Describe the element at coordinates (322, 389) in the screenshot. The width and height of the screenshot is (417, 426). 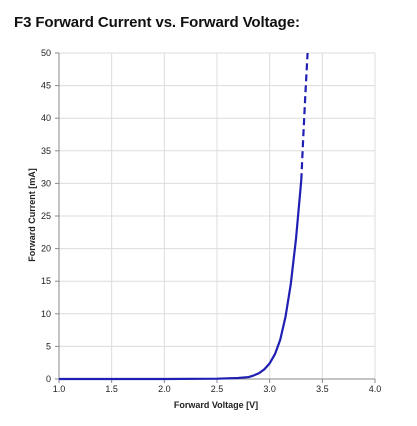
I see `x-tick-label: 3.5` at that location.